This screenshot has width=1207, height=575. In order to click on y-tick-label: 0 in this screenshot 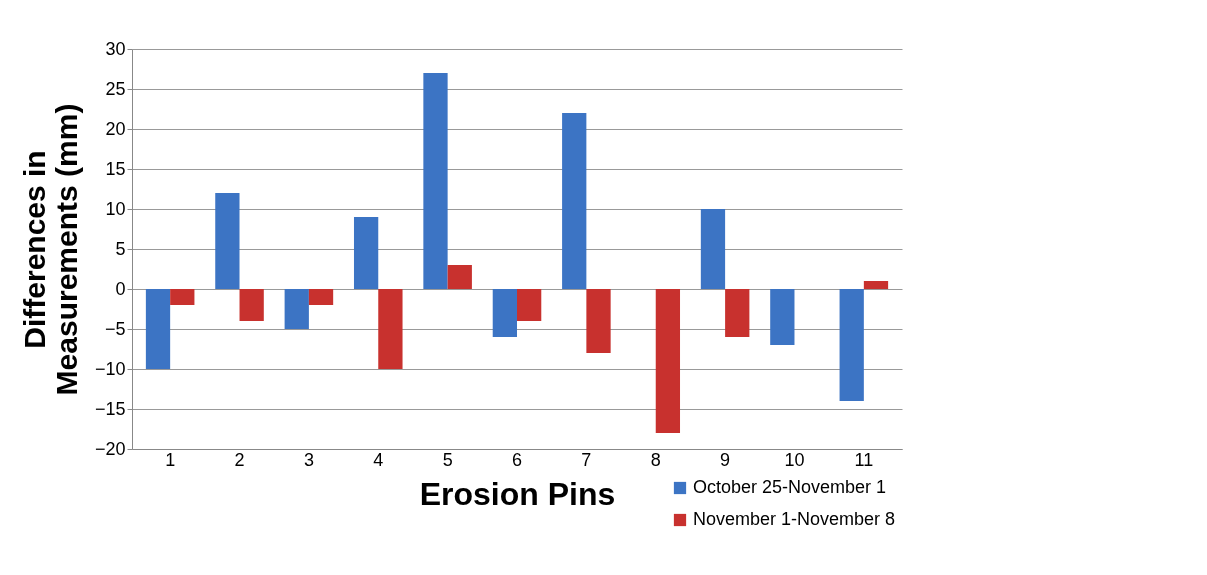, I will do `click(120, 288)`.